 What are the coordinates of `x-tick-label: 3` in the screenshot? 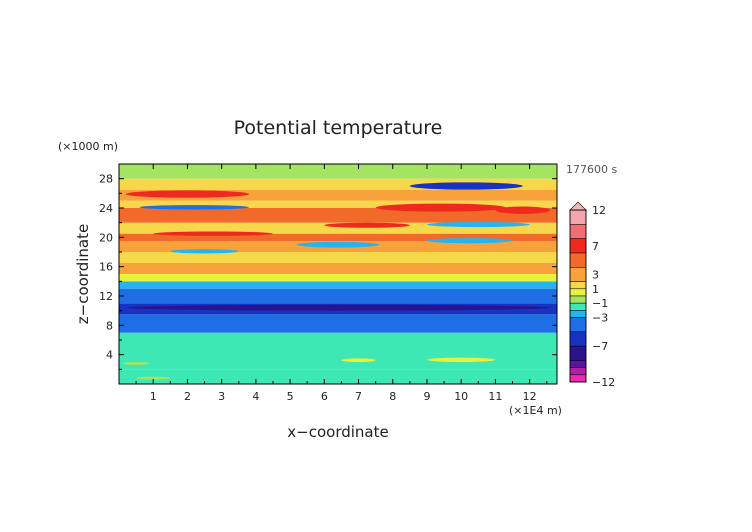 It's located at (221, 396).